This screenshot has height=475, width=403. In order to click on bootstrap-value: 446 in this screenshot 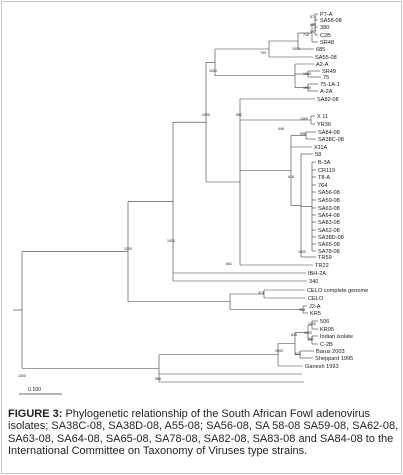, I will do `click(281, 129)`.